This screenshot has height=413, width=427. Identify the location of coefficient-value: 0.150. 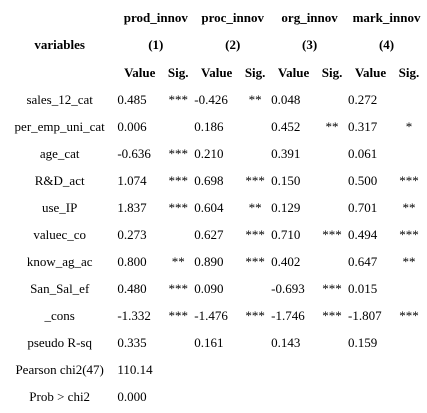
(286, 180).